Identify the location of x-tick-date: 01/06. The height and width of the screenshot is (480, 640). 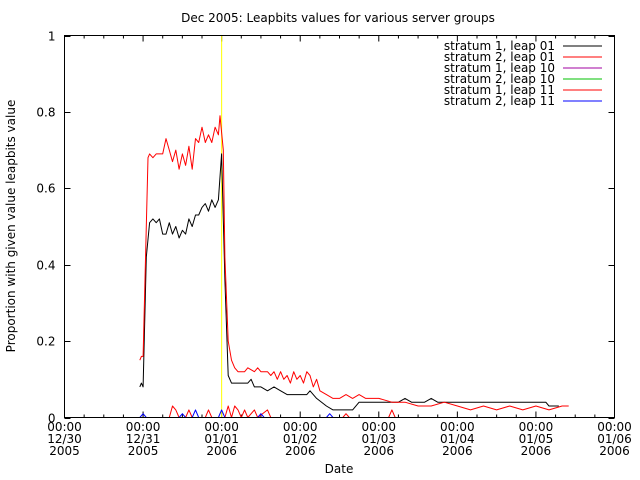
(614, 439).